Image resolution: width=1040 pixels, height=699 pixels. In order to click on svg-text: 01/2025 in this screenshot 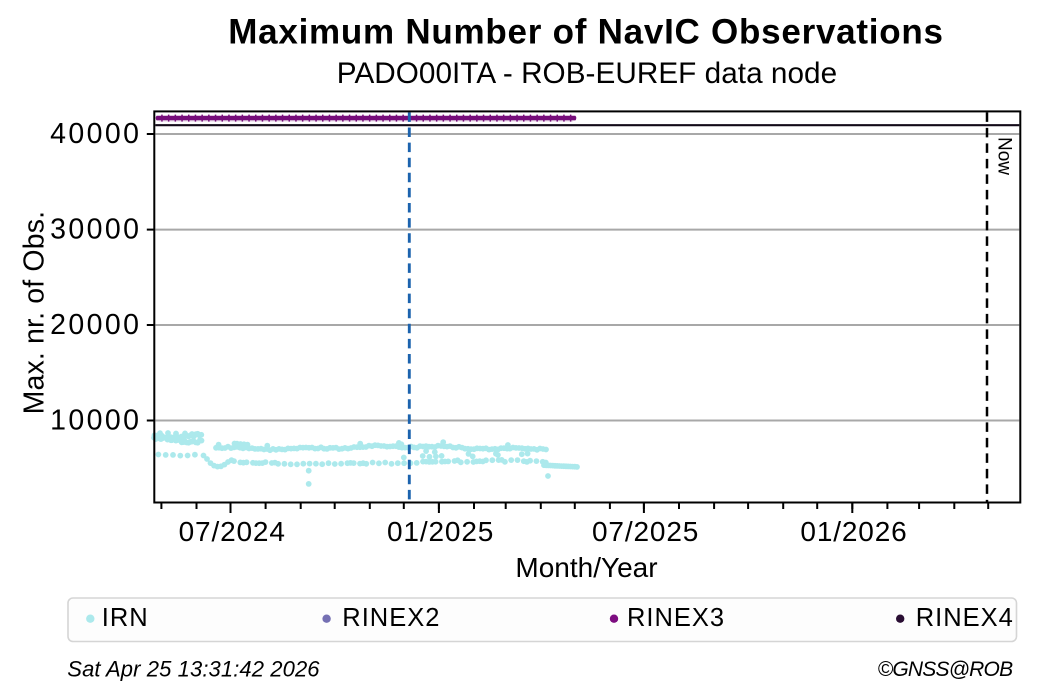, I will do `click(440, 531)`.